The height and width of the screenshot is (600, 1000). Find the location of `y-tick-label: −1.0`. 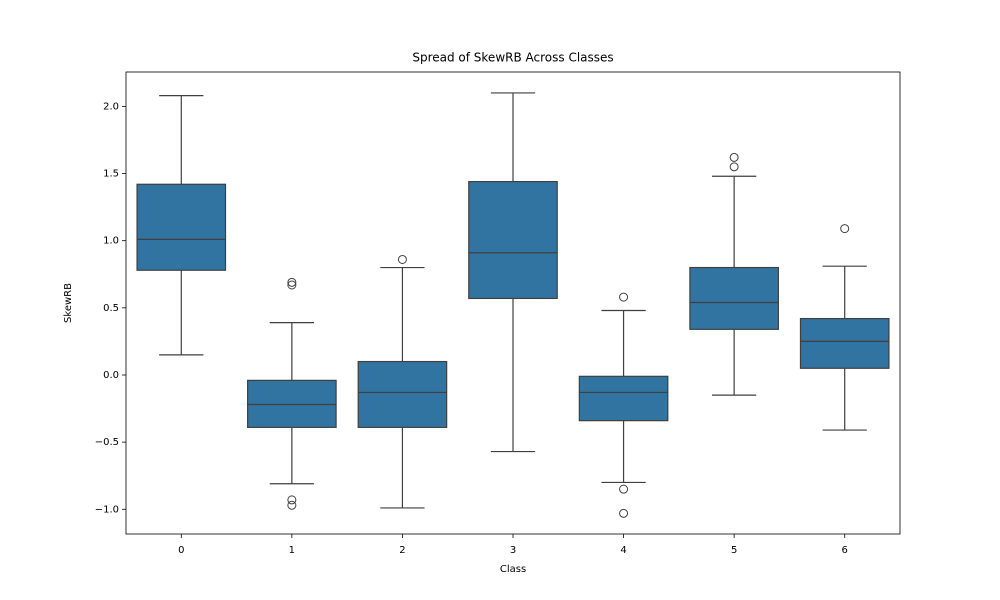

y-tick-label: −1.0 is located at coordinates (107, 509).